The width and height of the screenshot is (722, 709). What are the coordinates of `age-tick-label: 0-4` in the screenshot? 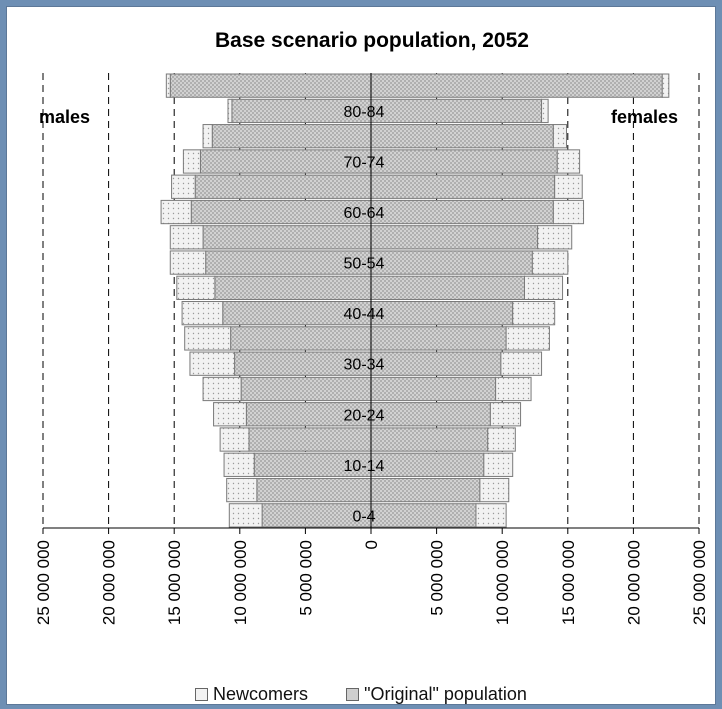 It's located at (363, 516).